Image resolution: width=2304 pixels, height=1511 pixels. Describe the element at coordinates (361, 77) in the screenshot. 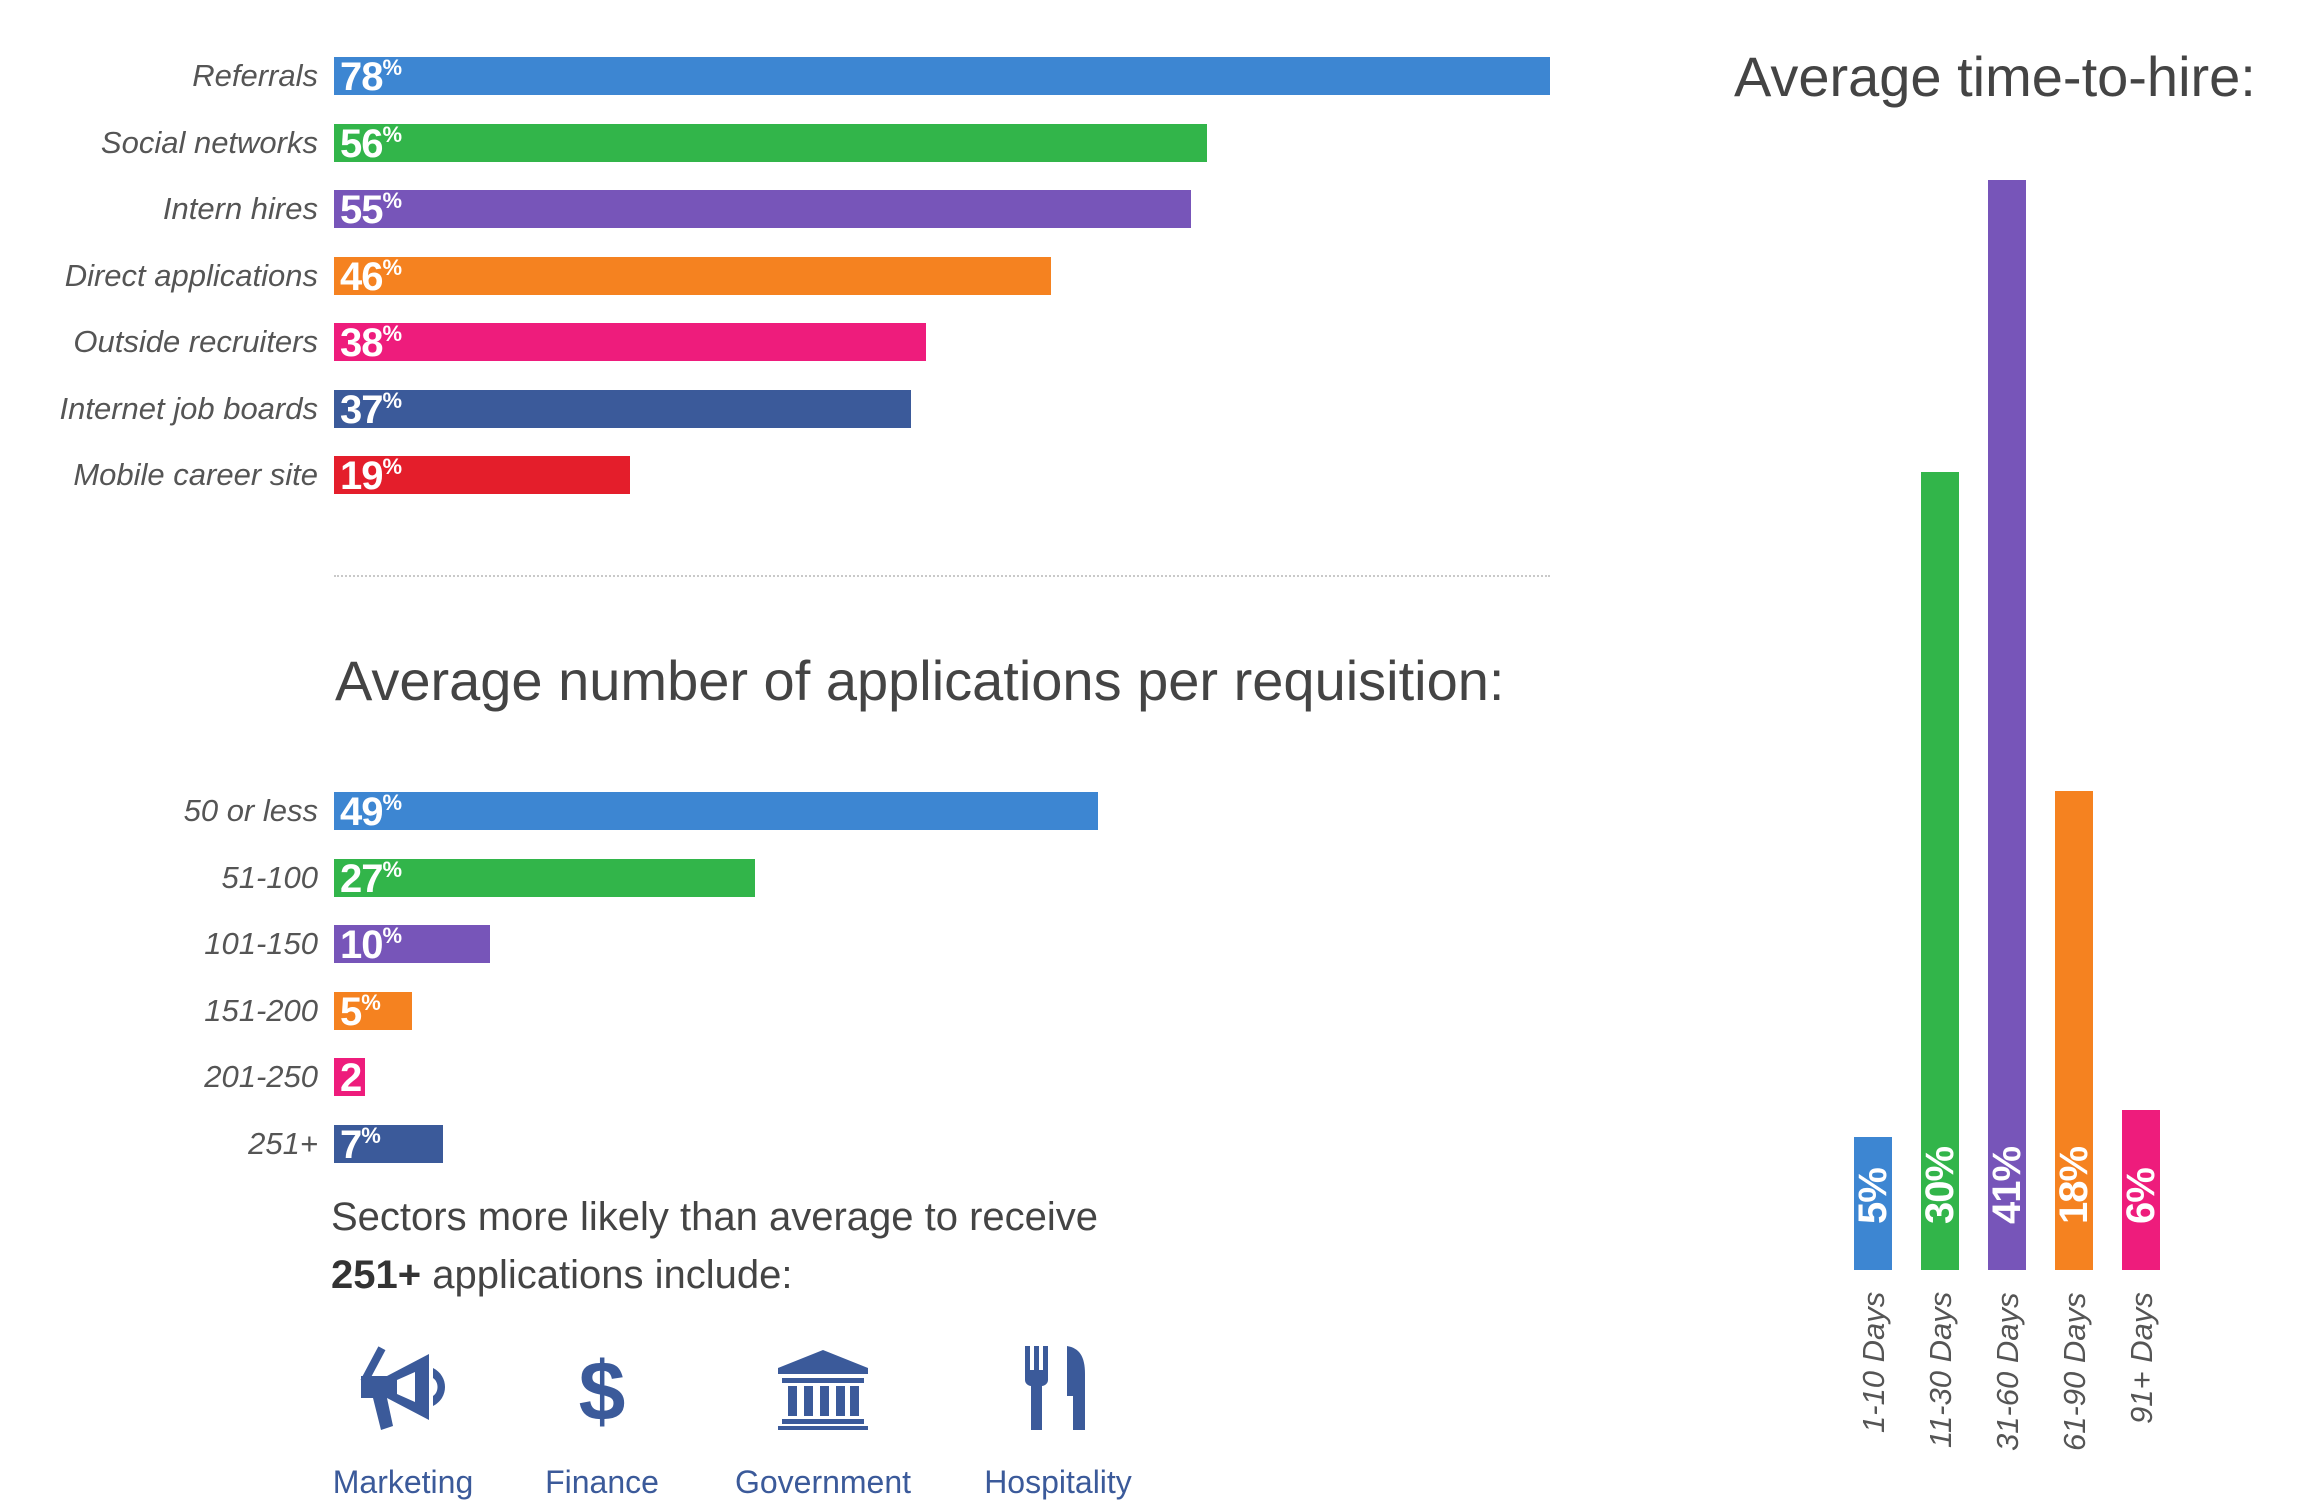

I see `data-label-value: 78` at that location.